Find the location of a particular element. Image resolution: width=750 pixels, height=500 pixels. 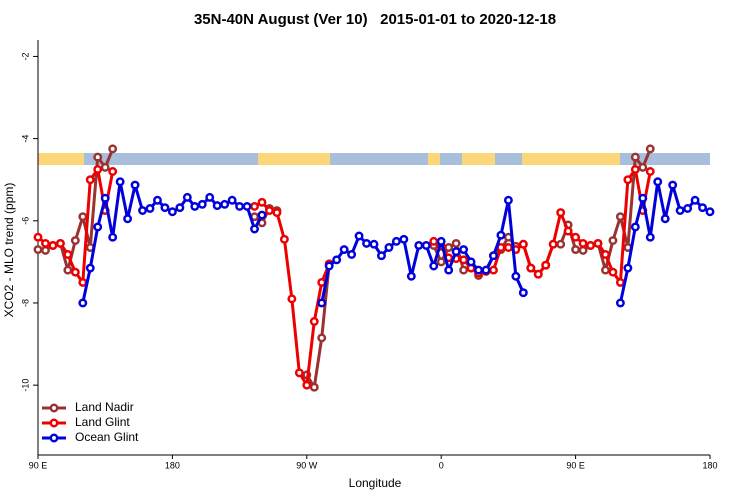

y-tick-label: -10 is located at coordinates (25, 385).